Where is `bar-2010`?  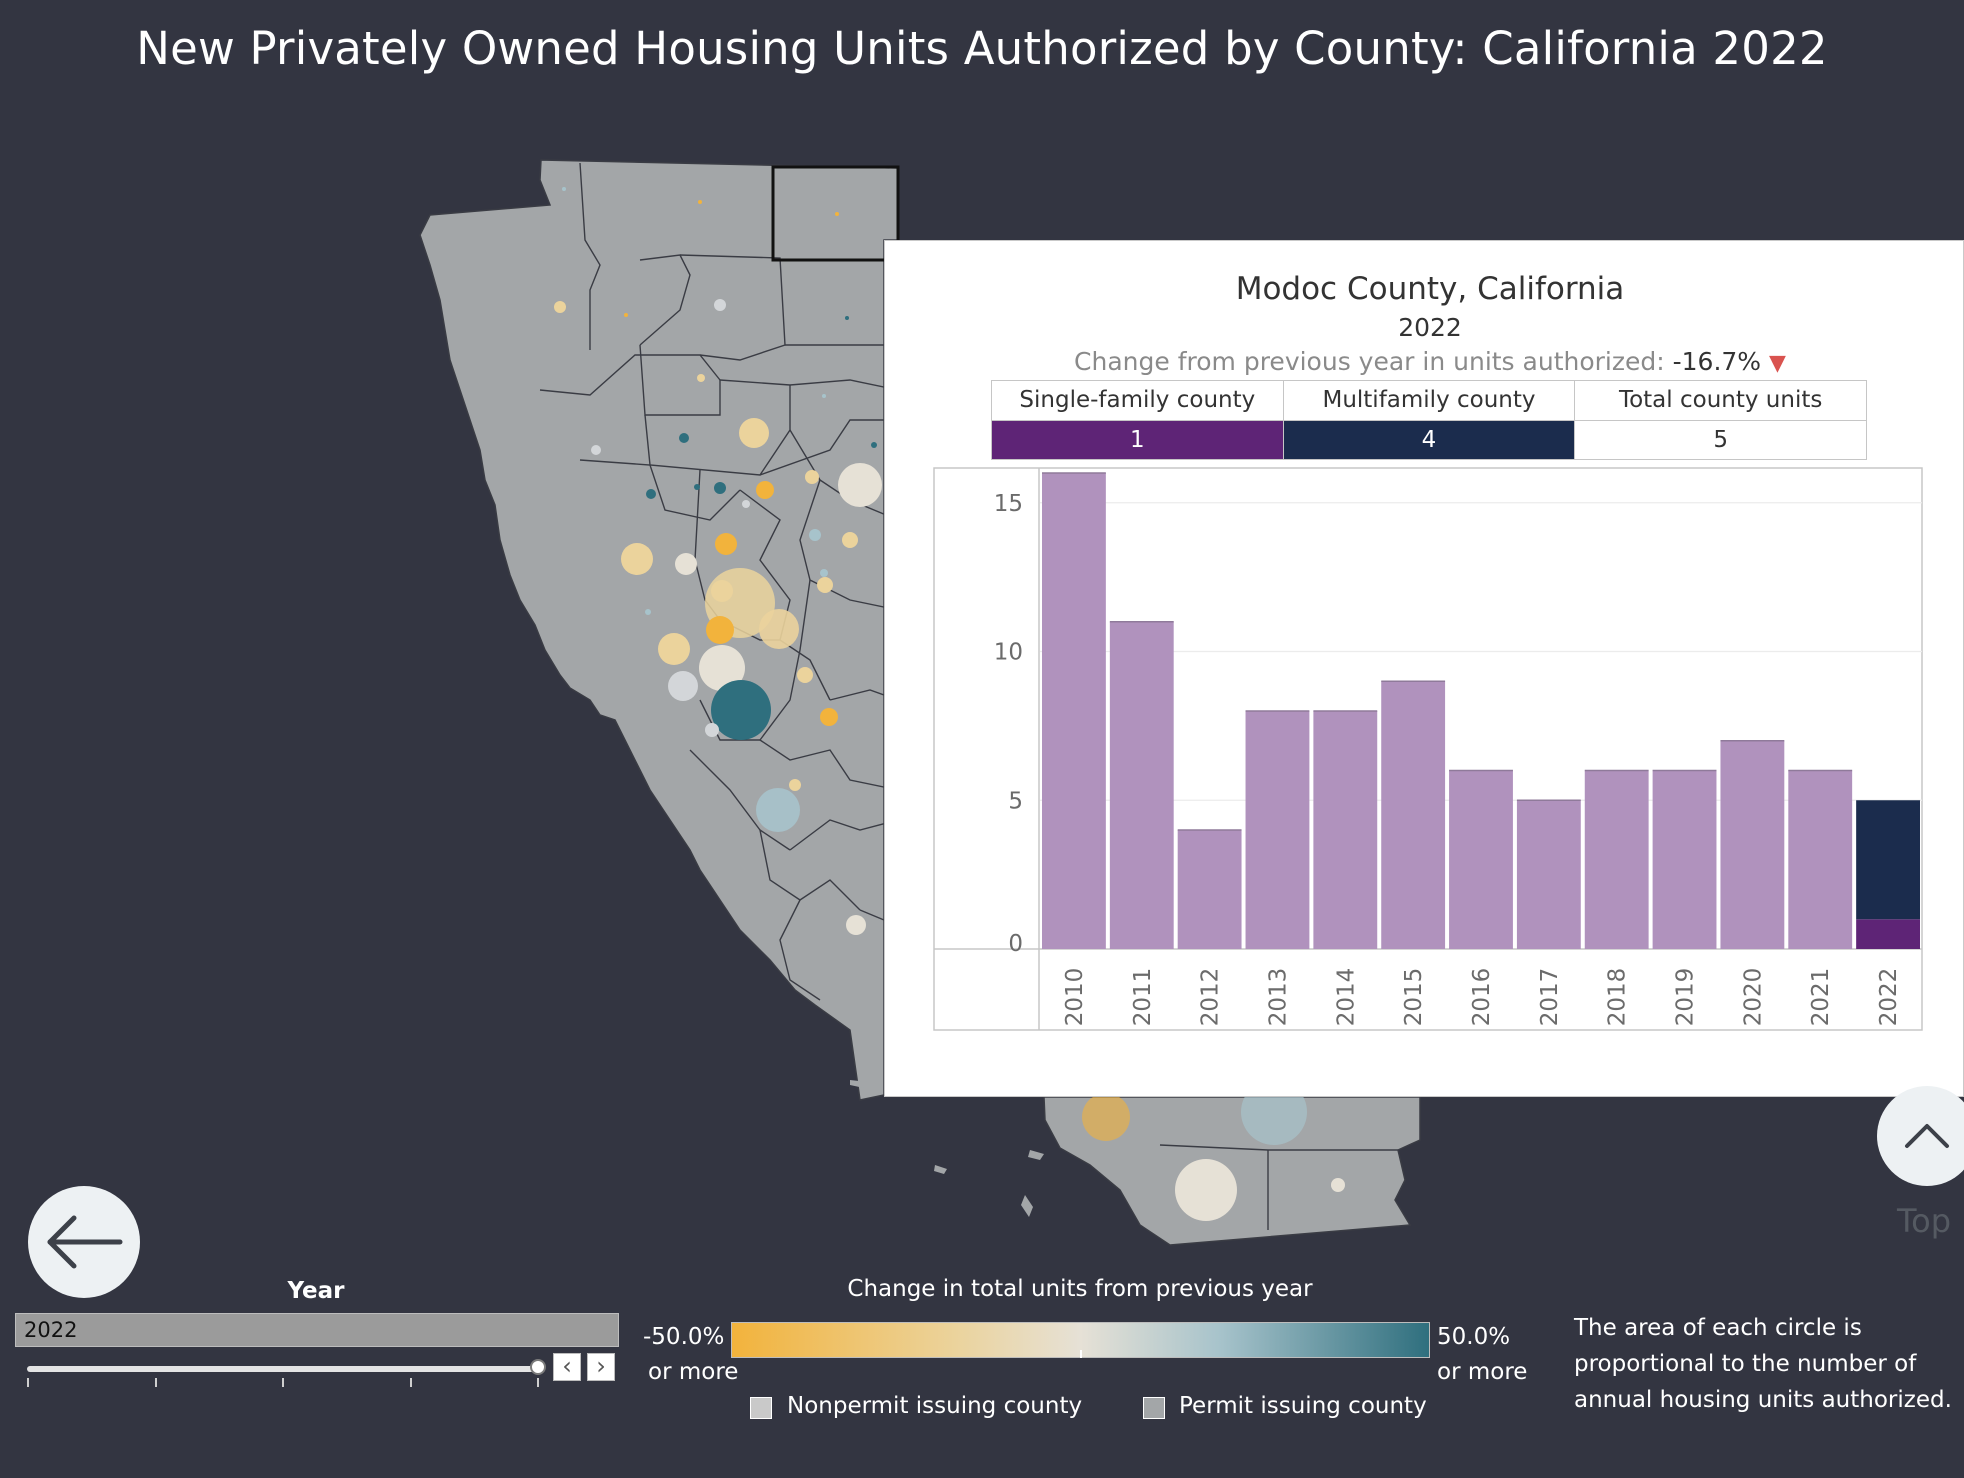
bar-2010 is located at coordinates (1074, 711).